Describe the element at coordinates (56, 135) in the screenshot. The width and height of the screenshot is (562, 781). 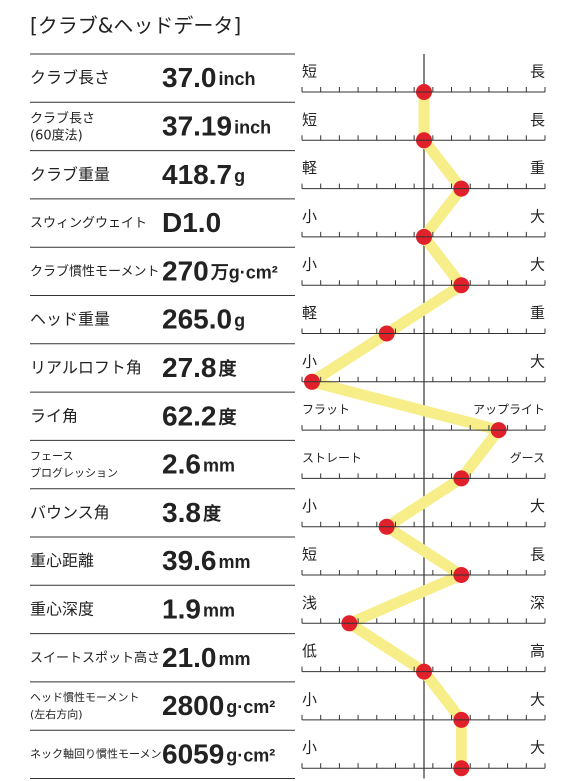
I see `label-line: (60度法)` at that location.